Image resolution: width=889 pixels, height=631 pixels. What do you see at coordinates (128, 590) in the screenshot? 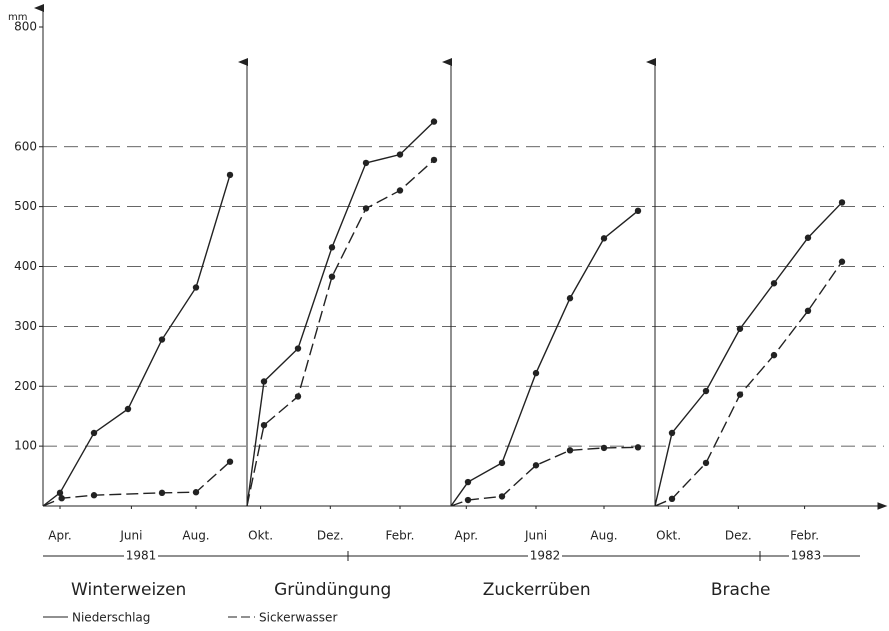
I see `panel-title: Winterweizen` at bounding box center [128, 590].